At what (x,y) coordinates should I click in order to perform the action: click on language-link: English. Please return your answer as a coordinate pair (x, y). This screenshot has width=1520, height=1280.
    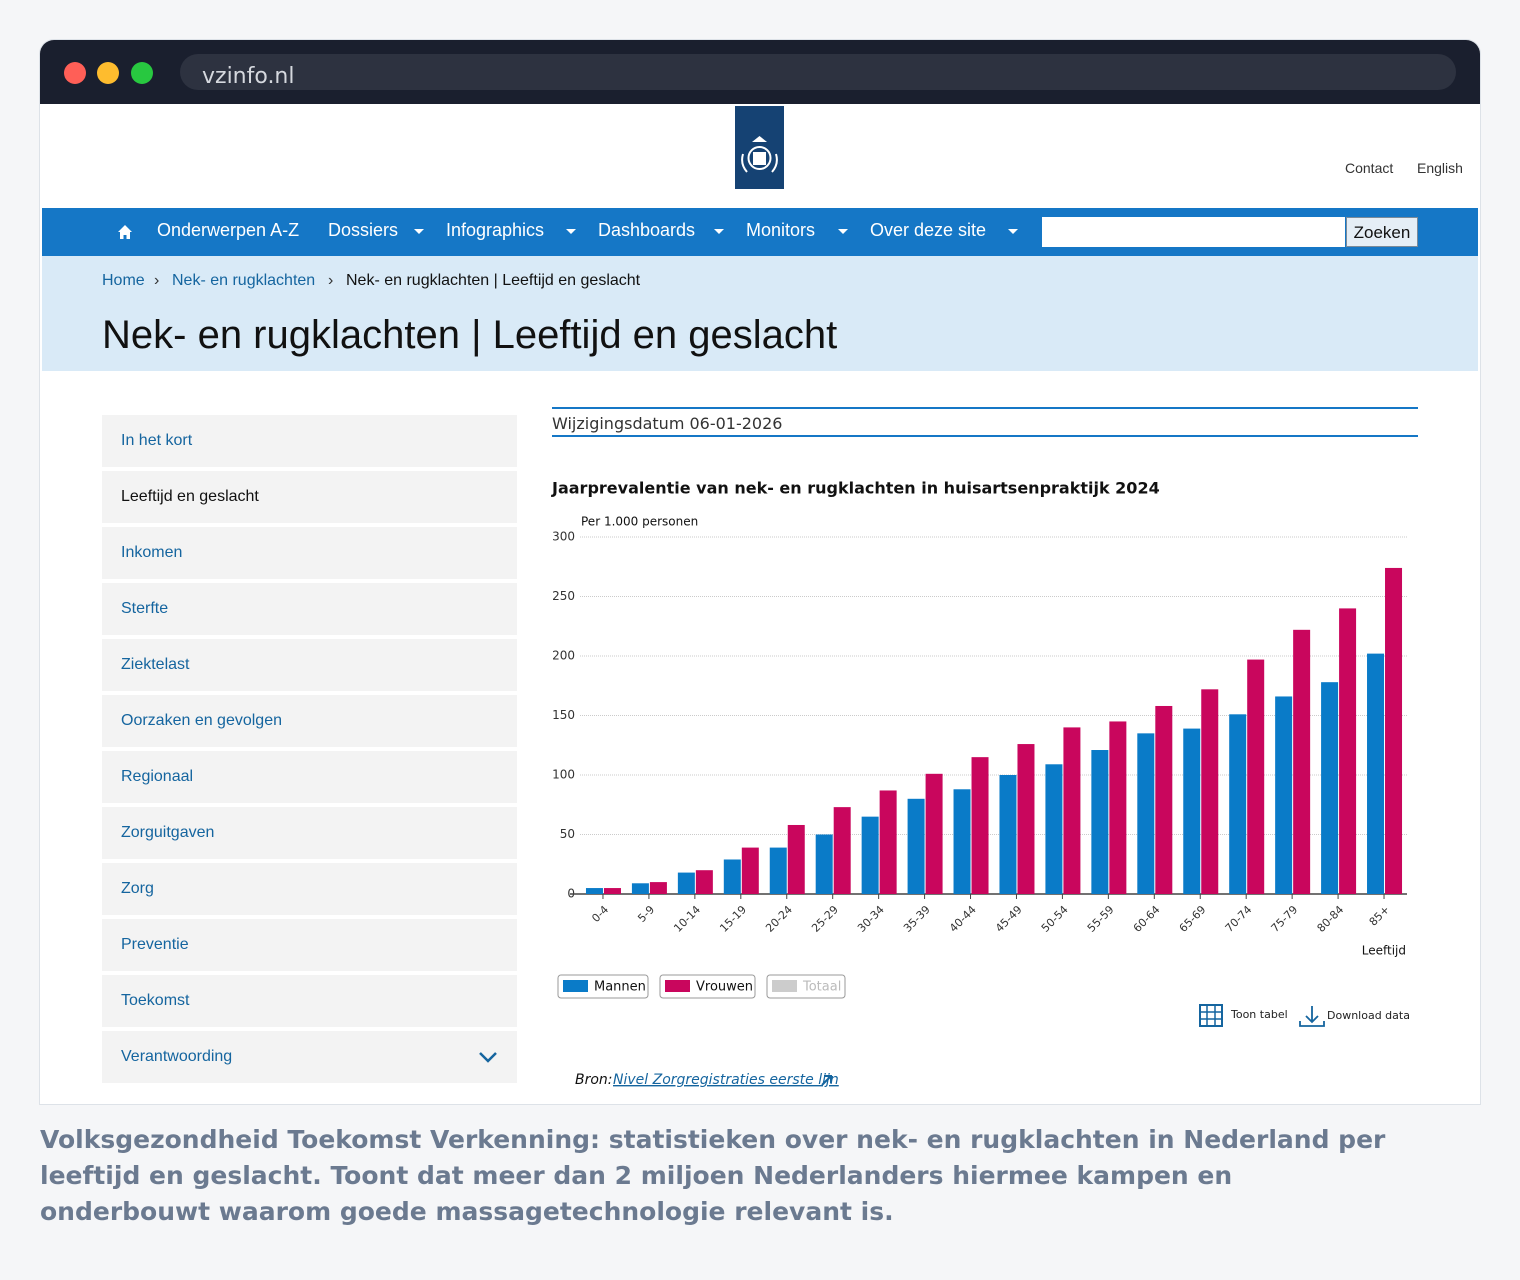
    Looking at the image, I should click on (1440, 168).